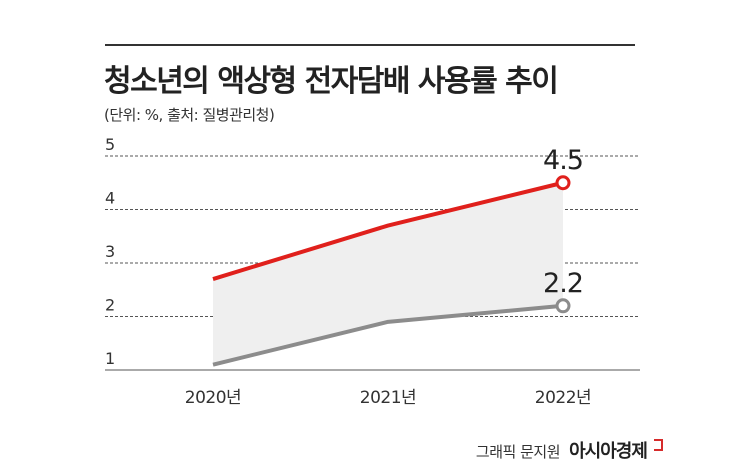  What do you see at coordinates (110, 144) in the screenshot?
I see `y-tick-label: 5` at bounding box center [110, 144].